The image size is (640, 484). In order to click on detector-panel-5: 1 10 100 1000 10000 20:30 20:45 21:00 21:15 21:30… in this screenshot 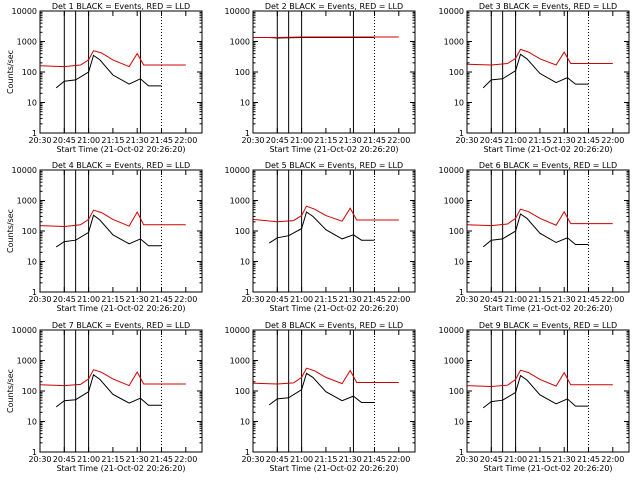, I will do `click(320, 237)`.